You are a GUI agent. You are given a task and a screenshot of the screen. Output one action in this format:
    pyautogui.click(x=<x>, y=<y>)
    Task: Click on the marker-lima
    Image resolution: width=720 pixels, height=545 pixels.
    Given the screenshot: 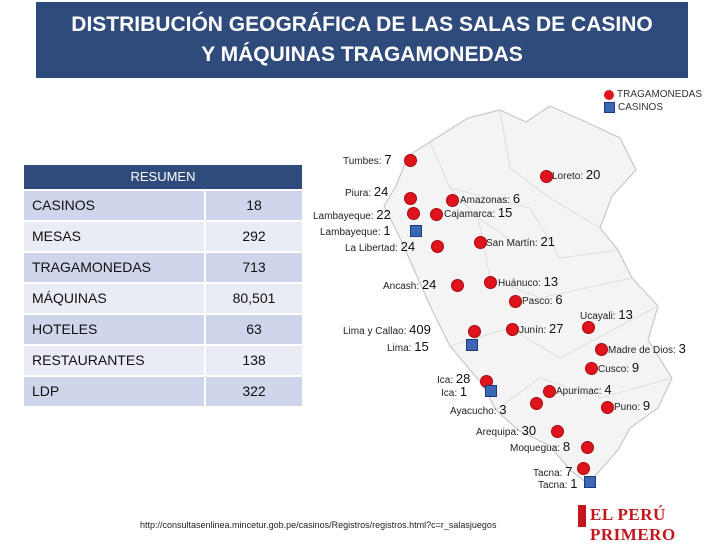 What is the action you would take?
    pyautogui.click(x=474, y=331)
    